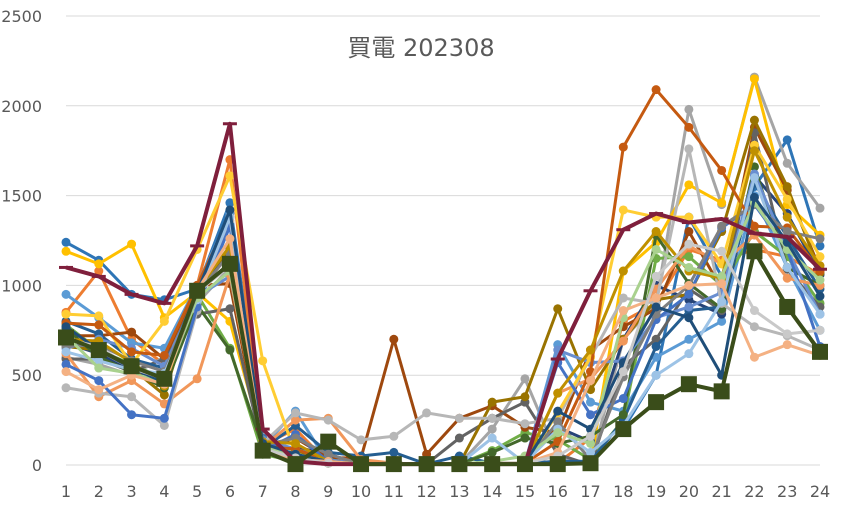 The image size is (846, 505). I want to click on x-tick-label: 21, so click(721, 491).